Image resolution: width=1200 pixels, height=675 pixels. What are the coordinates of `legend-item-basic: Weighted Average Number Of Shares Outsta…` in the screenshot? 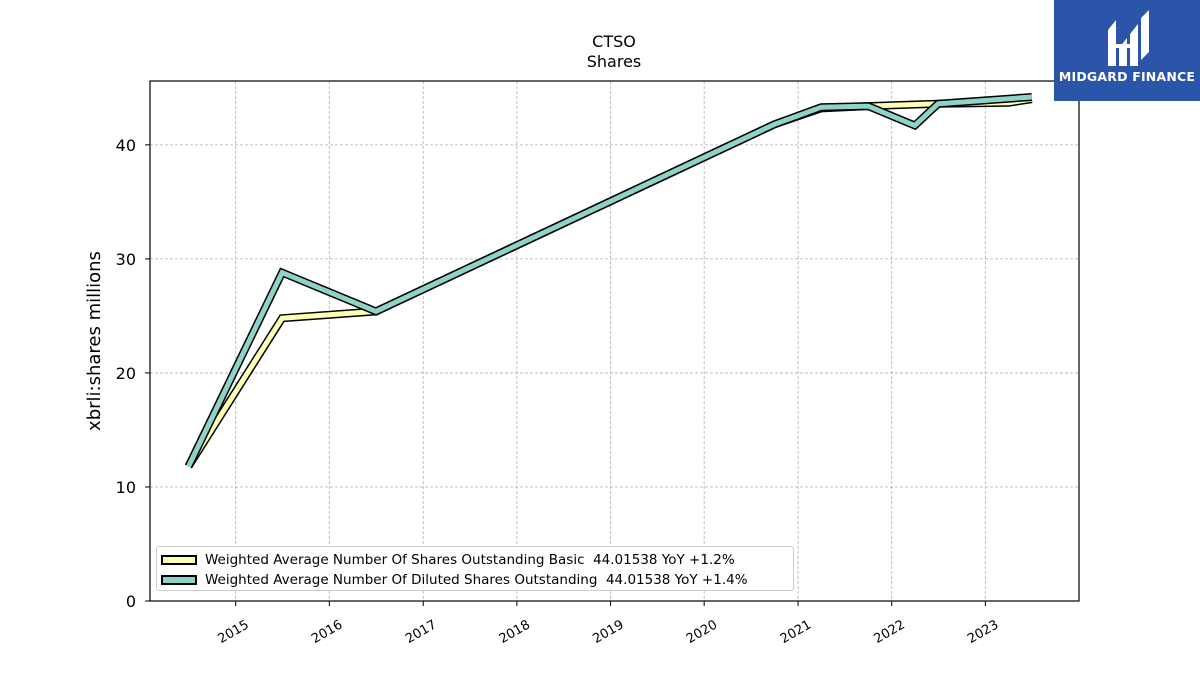 It's located at (448, 560).